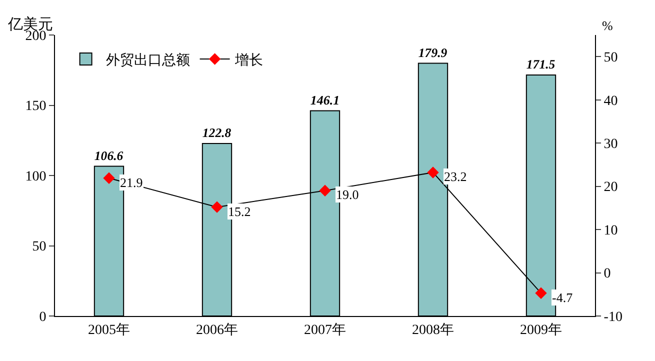 The width and height of the screenshot is (655, 361). Describe the element at coordinates (42, 317) in the screenshot. I see `y-tick-label: 0` at that location.